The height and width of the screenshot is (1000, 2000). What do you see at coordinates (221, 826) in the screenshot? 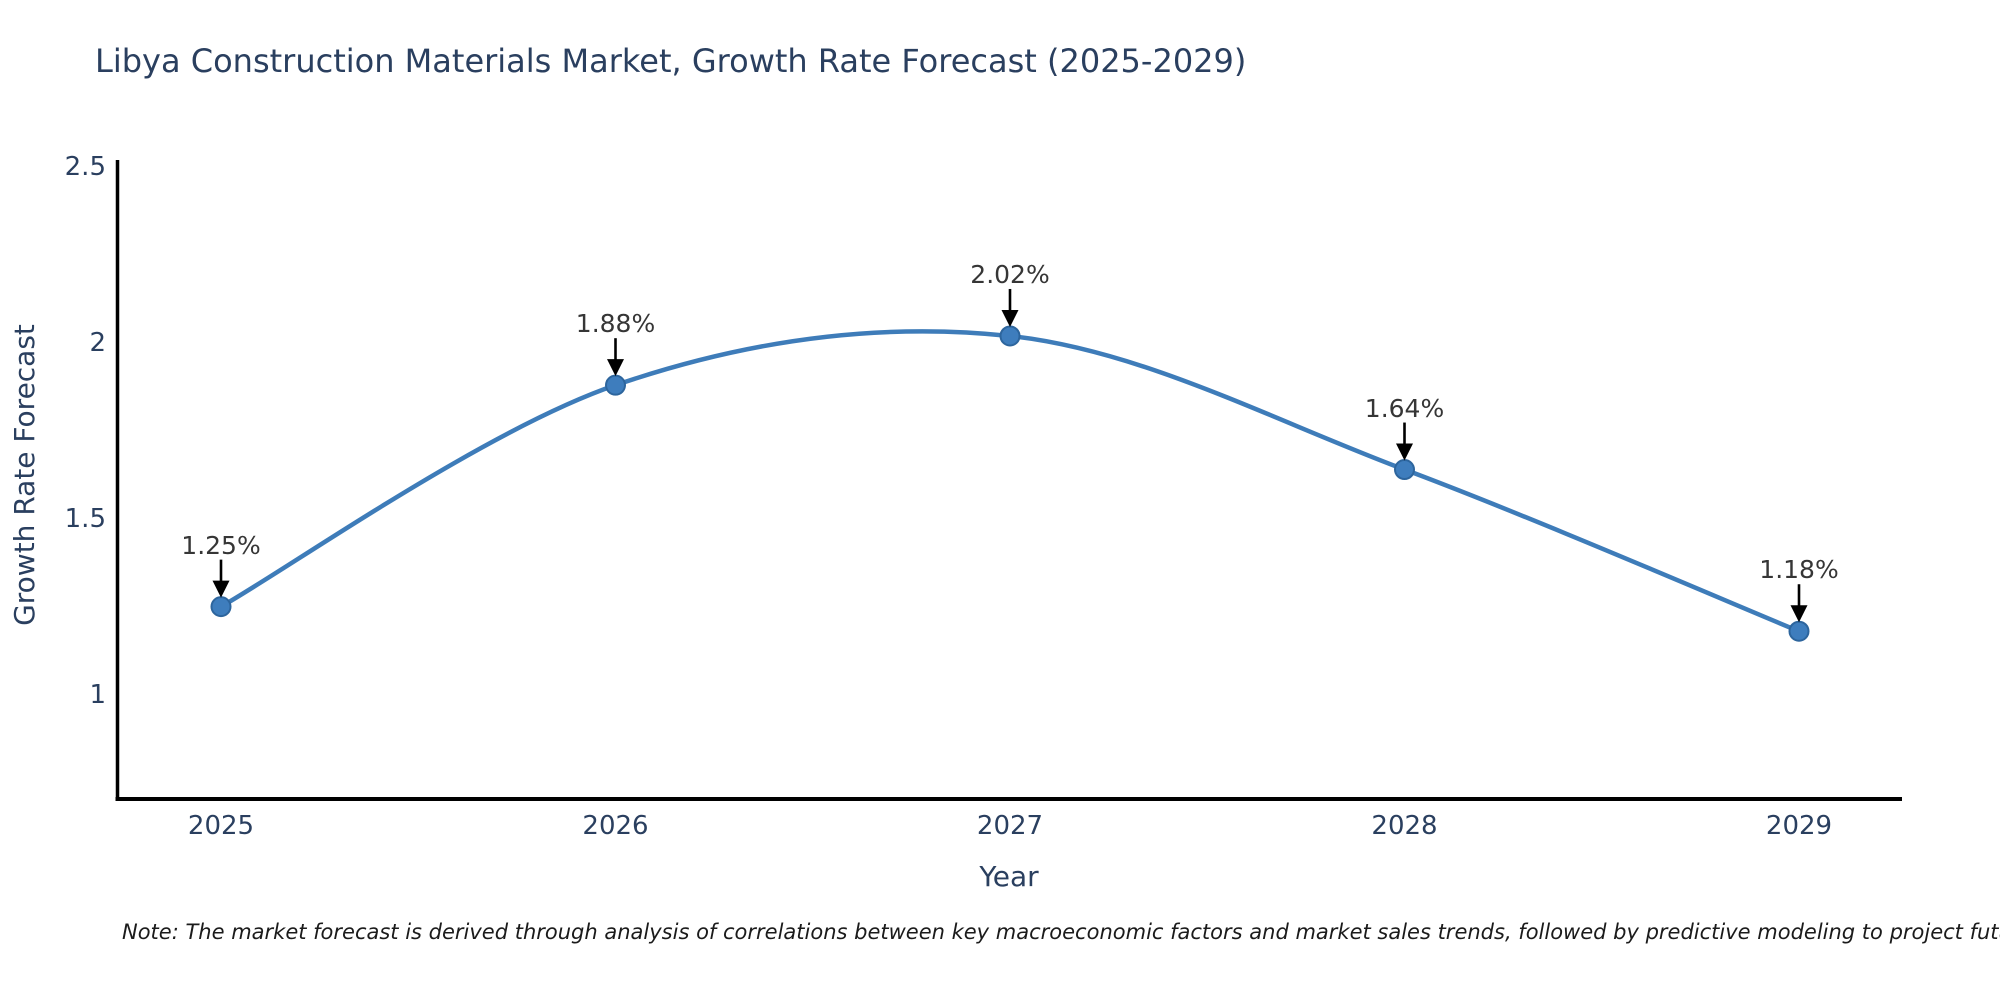
I see `x-tick-label: 2025` at bounding box center [221, 826].